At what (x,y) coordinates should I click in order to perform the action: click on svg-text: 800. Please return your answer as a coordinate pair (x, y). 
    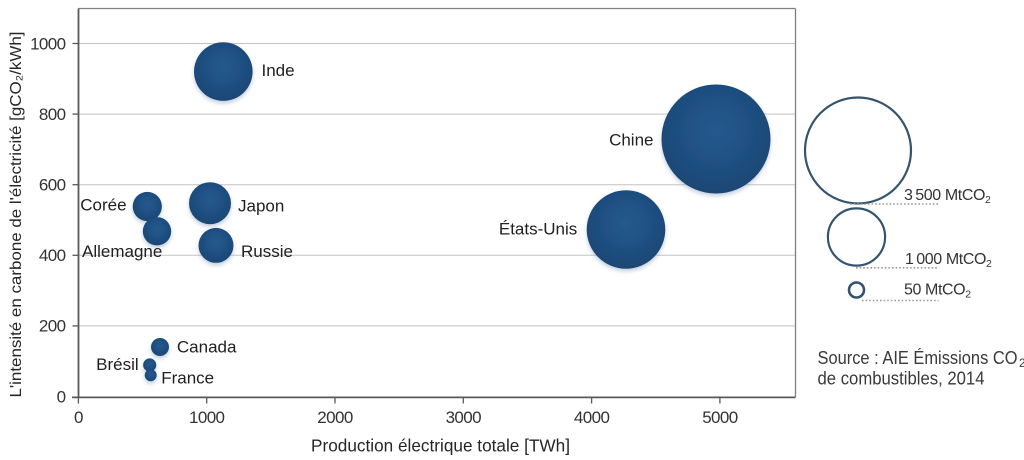
    Looking at the image, I should click on (52, 114).